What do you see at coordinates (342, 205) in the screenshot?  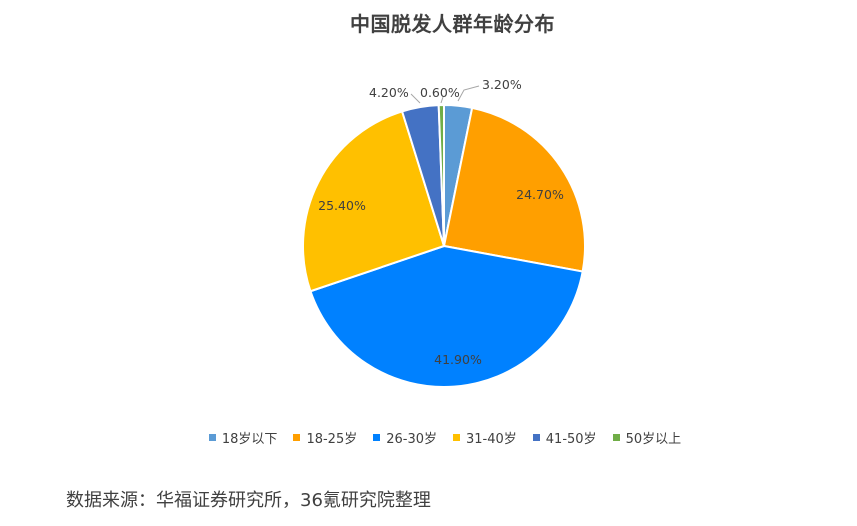 I see `data-label: 25.40%` at bounding box center [342, 205].